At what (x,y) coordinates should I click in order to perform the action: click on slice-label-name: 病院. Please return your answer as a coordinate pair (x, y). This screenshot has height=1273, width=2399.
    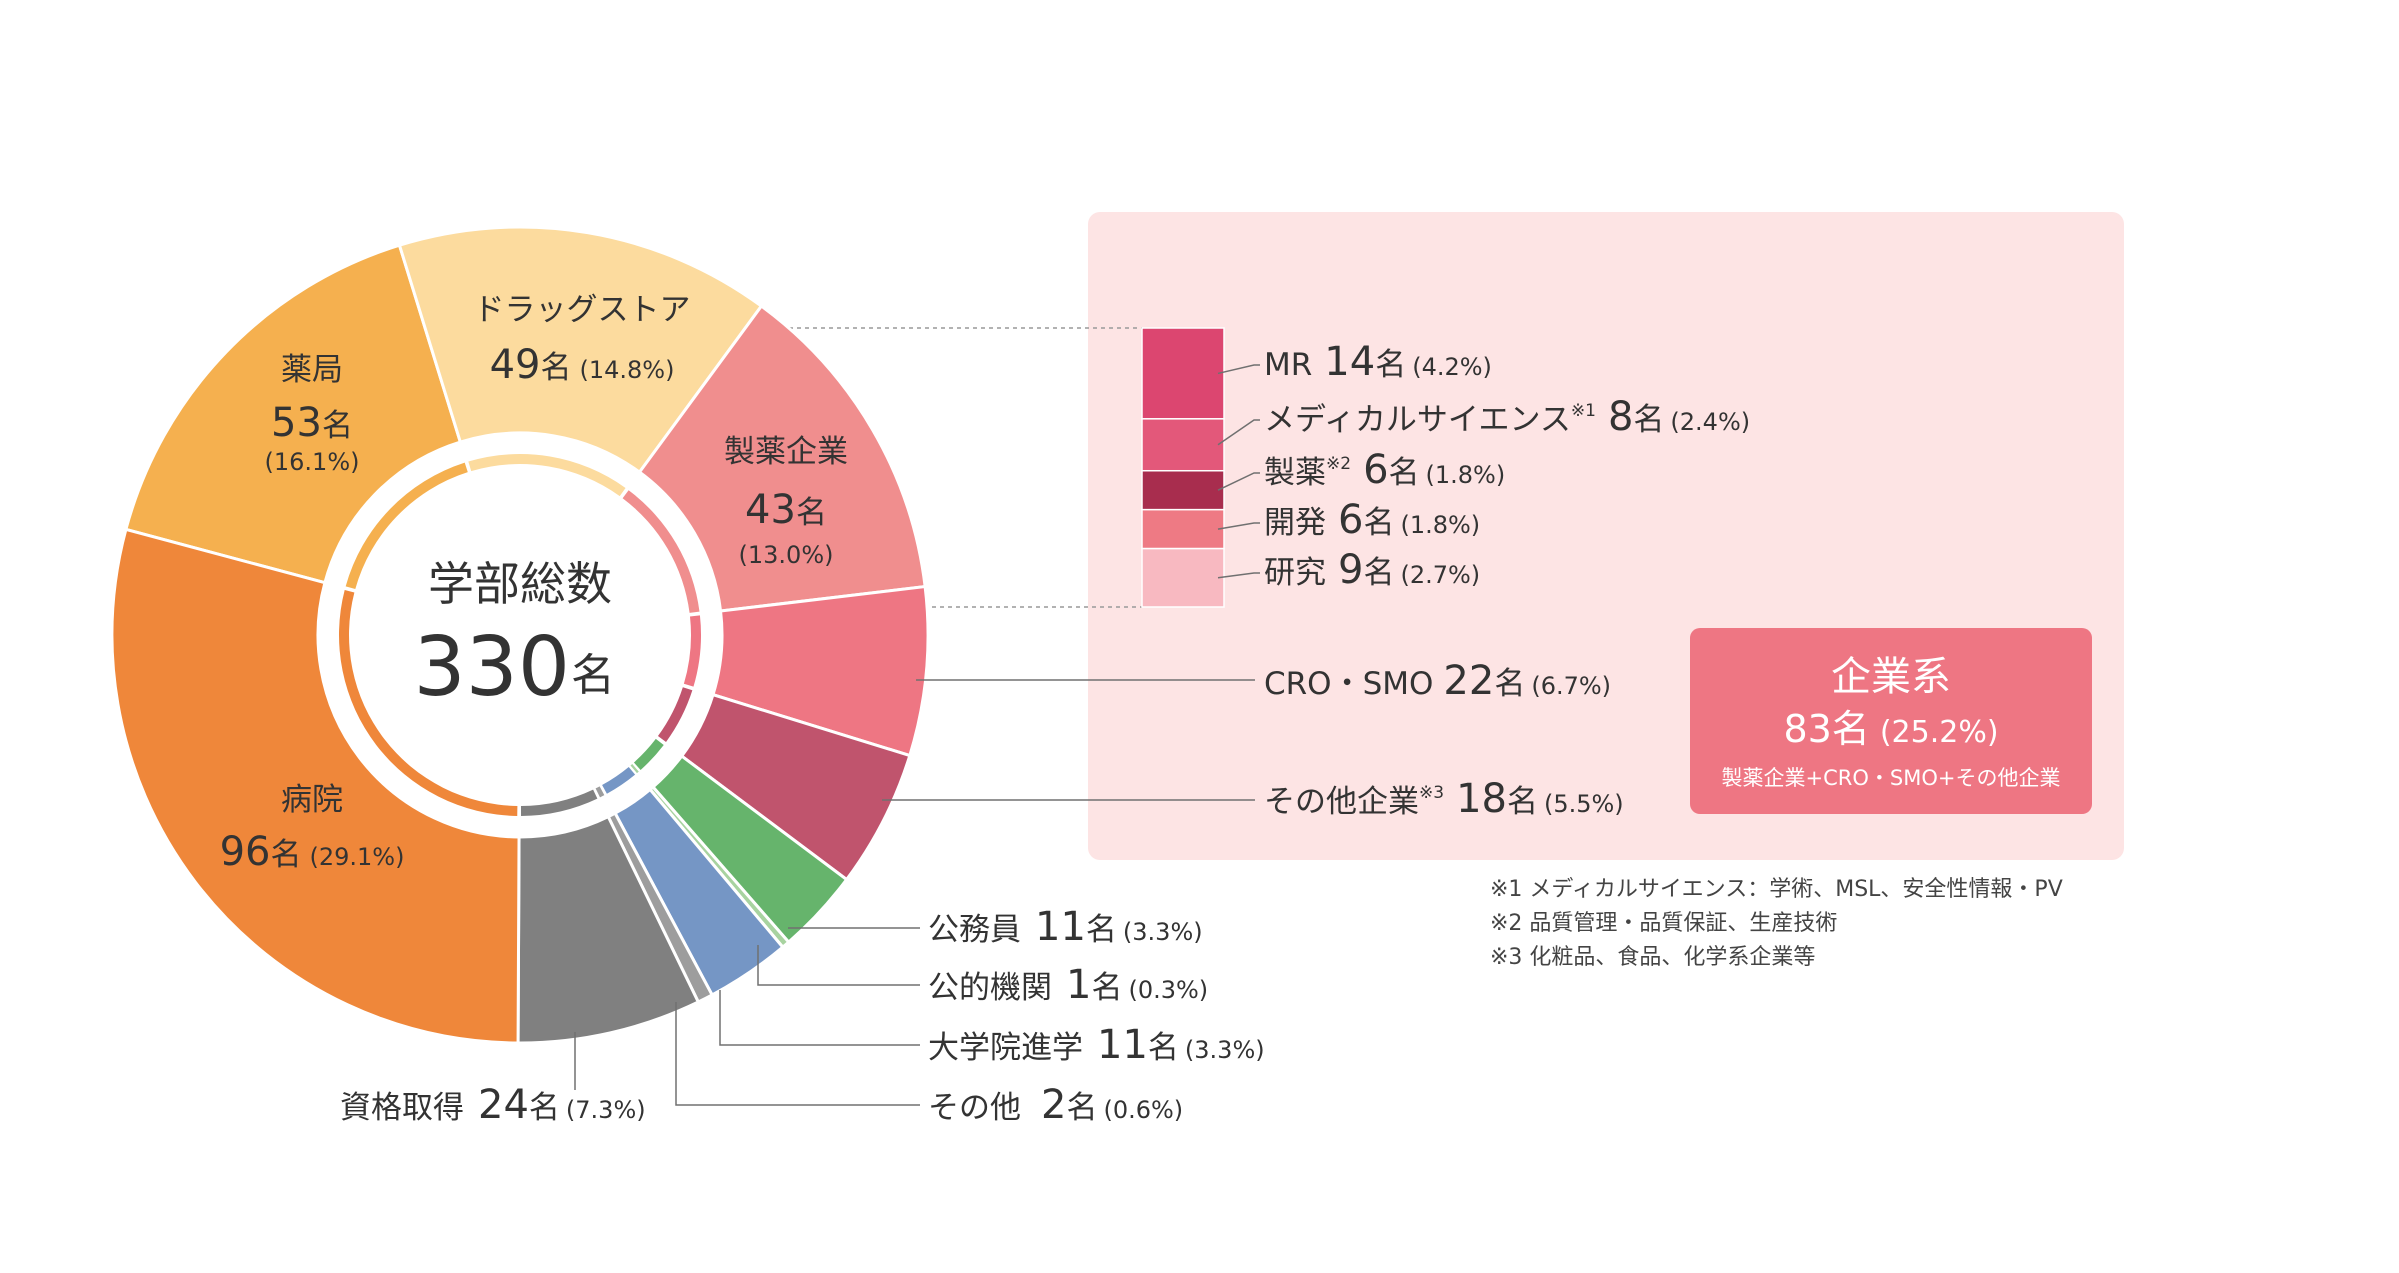
    Looking at the image, I should click on (312, 800).